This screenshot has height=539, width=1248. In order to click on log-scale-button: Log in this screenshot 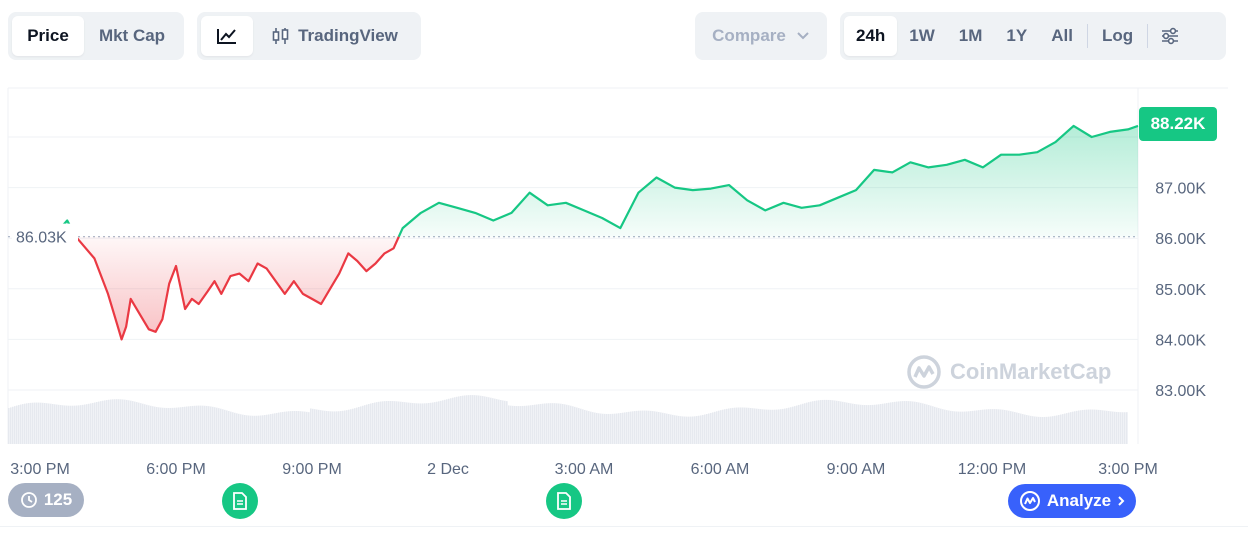, I will do `click(1117, 35)`.